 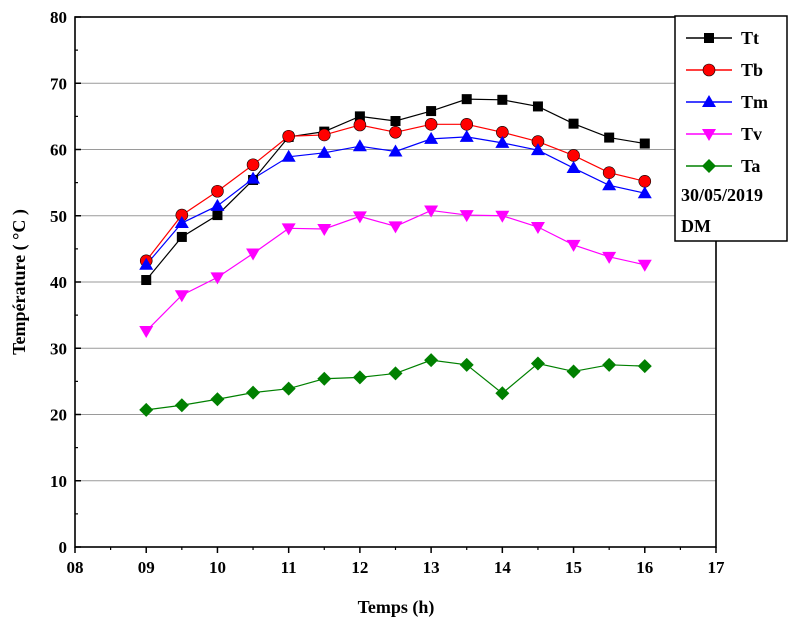 What do you see at coordinates (58, 415) in the screenshot?
I see `y-tick-label: 20` at bounding box center [58, 415].